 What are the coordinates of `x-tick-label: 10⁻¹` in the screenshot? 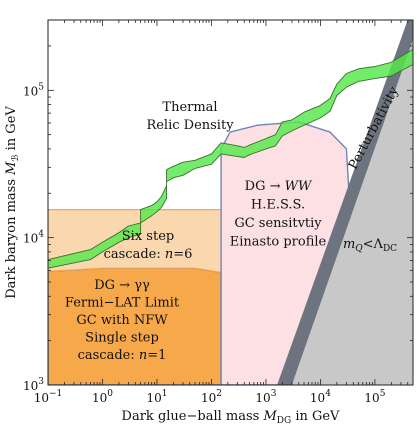 It's located at (48, 397).